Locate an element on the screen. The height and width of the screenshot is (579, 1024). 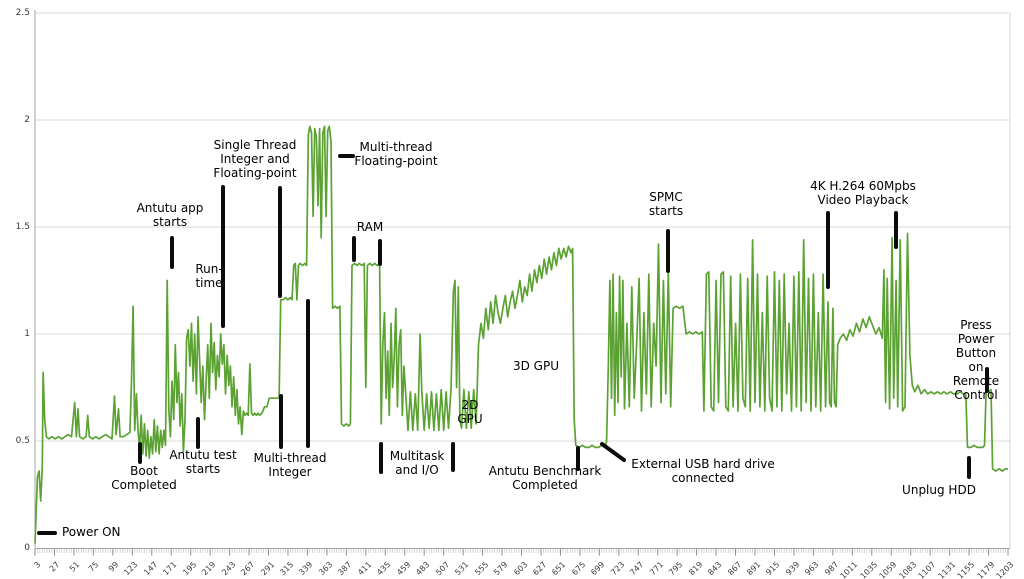
x-axis-ticks is located at coordinates (521, 552).